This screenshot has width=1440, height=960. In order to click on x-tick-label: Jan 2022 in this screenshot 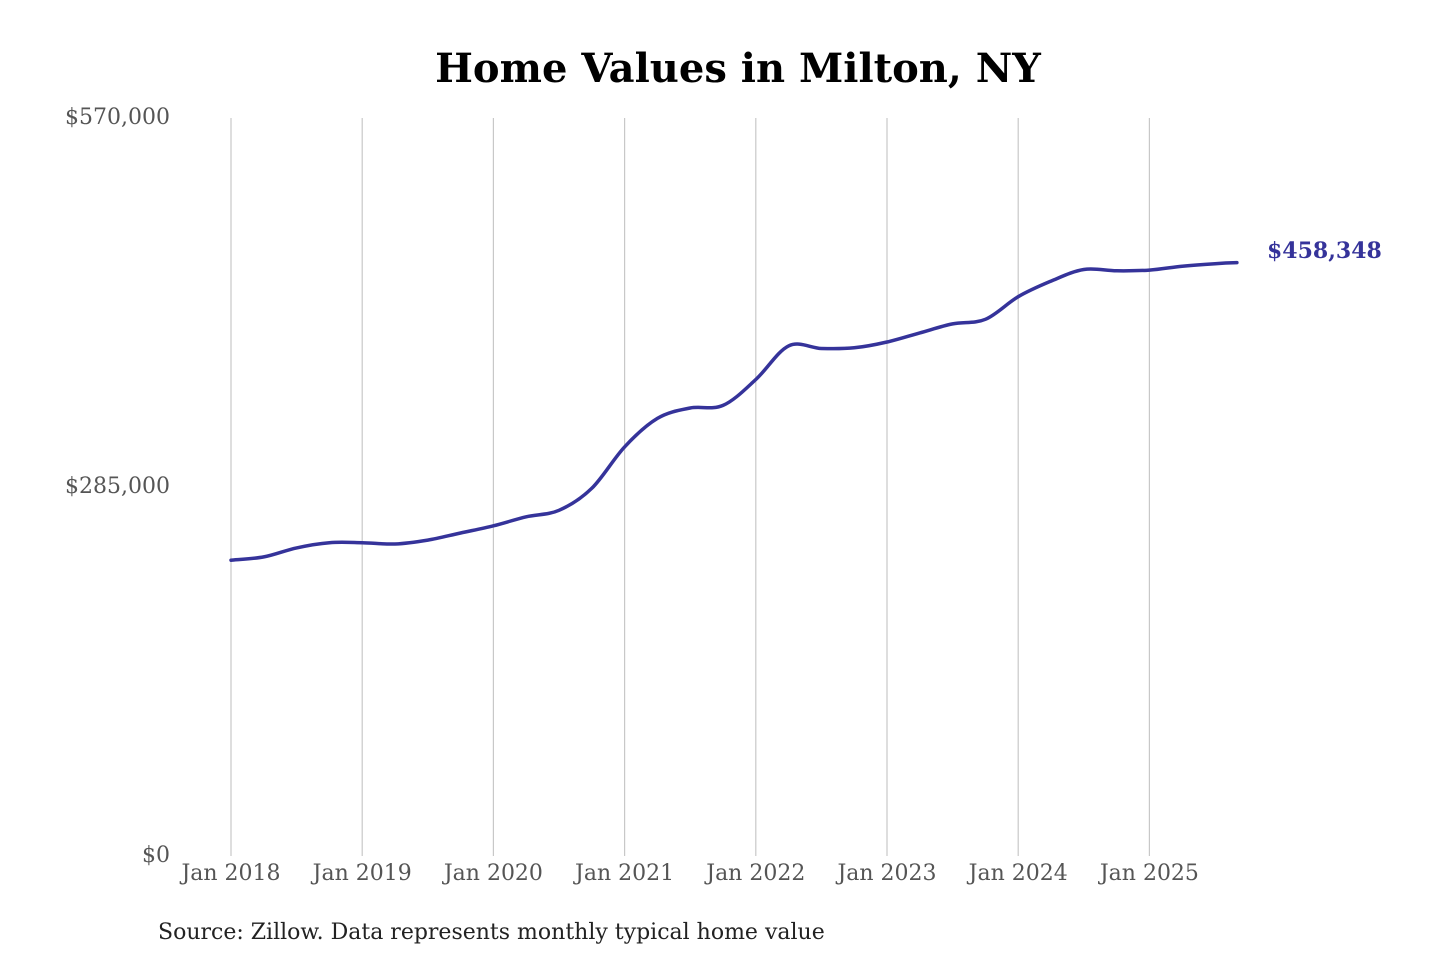, I will do `click(754, 873)`.